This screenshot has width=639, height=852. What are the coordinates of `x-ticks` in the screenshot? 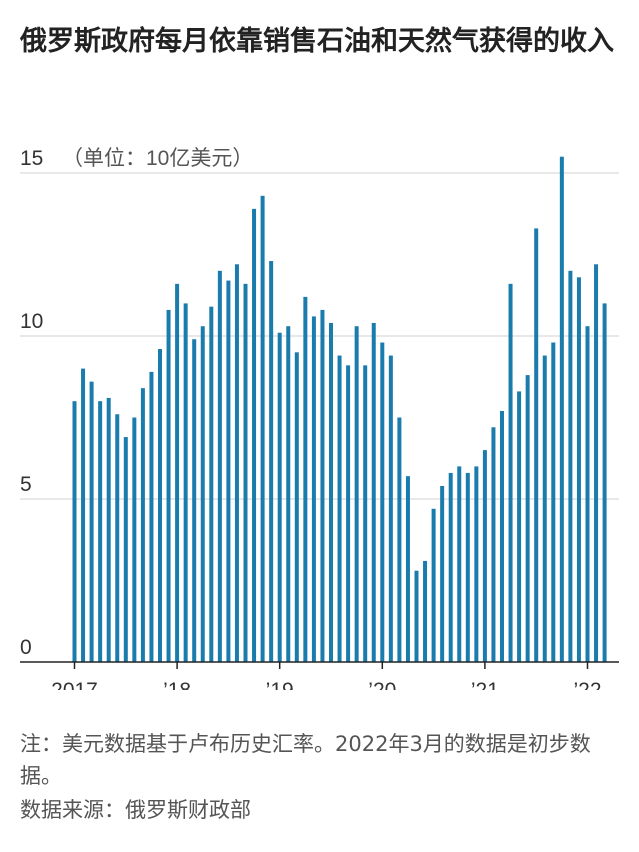 It's located at (331, 665).